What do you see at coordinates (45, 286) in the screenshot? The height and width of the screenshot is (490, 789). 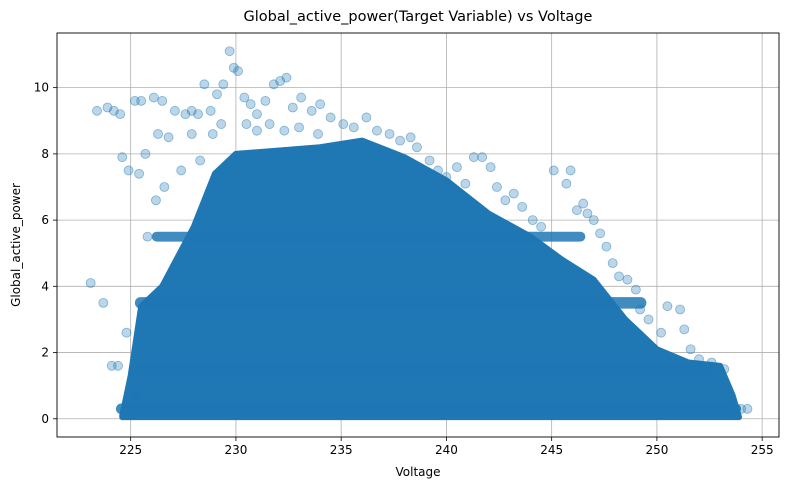 I see `y-tick-label: 4` at bounding box center [45, 286].